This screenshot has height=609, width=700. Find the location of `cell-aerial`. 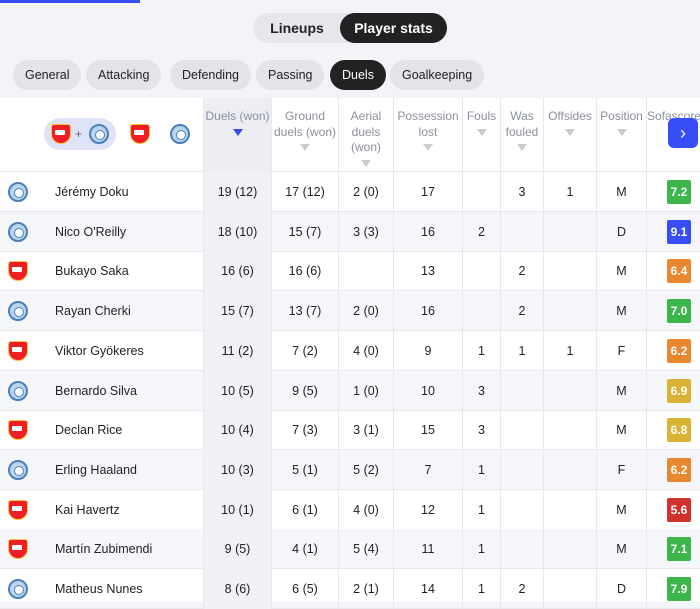

cell-aerial is located at coordinates (365, 271).